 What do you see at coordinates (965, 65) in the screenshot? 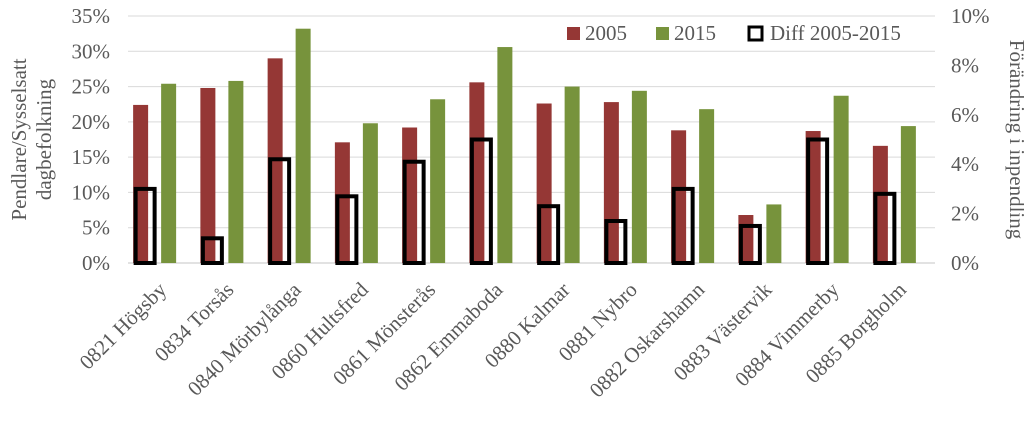
I see `y-right-tick-label: 8%` at bounding box center [965, 65].